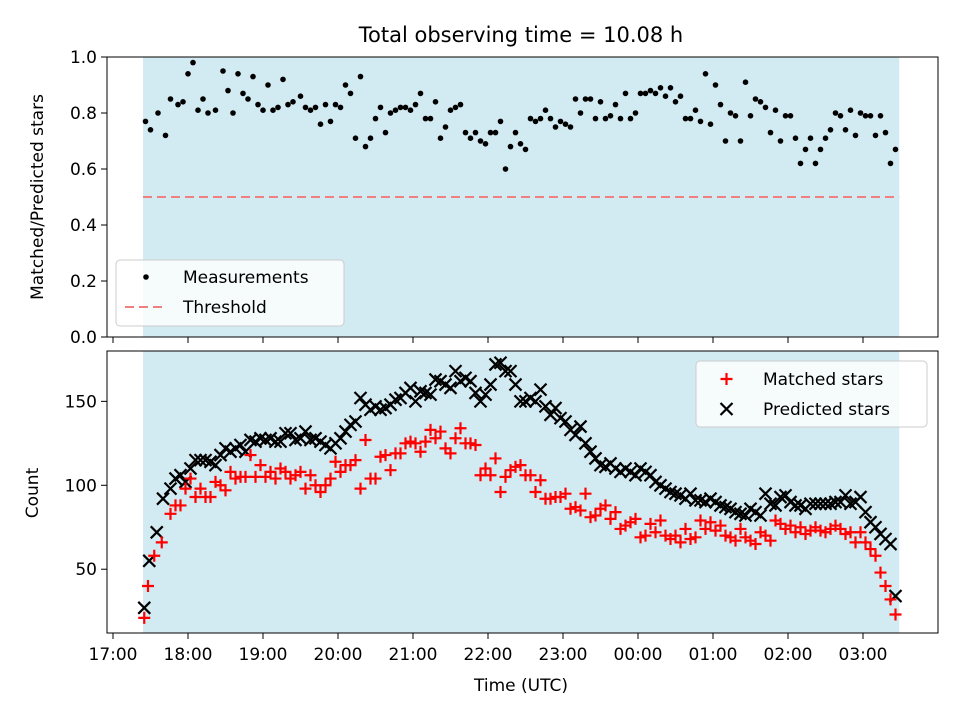 The height and width of the screenshot is (720, 960). Describe the element at coordinates (520, 115) in the screenshot. I see `measurement-points` at that location.